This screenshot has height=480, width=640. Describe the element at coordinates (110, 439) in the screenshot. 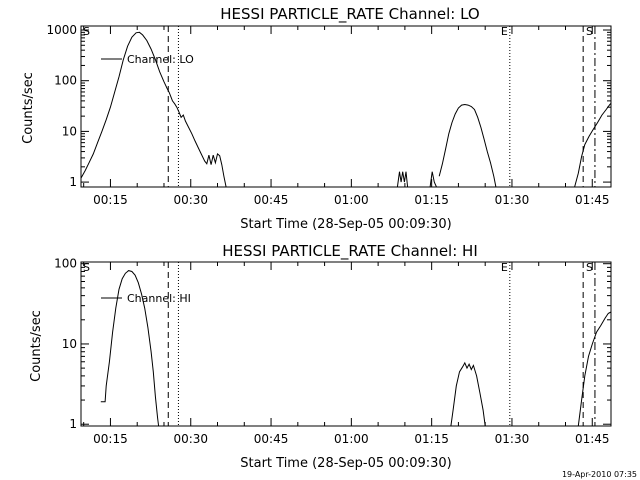

I see `panel-hi-x-tick-label: 00:15` at that location.